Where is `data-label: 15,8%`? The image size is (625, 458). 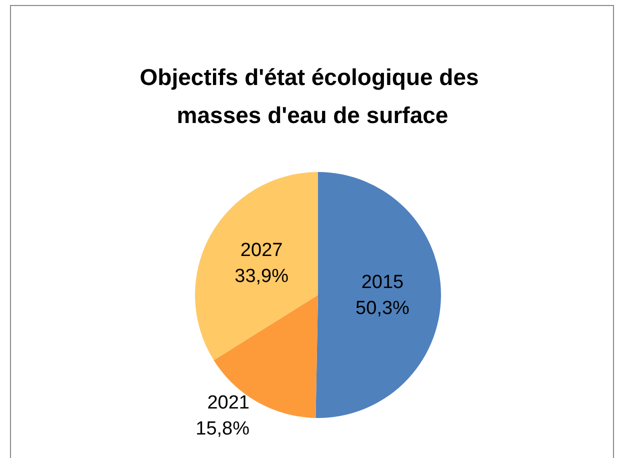
data-label: 15,8% is located at coordinates (223, 429).